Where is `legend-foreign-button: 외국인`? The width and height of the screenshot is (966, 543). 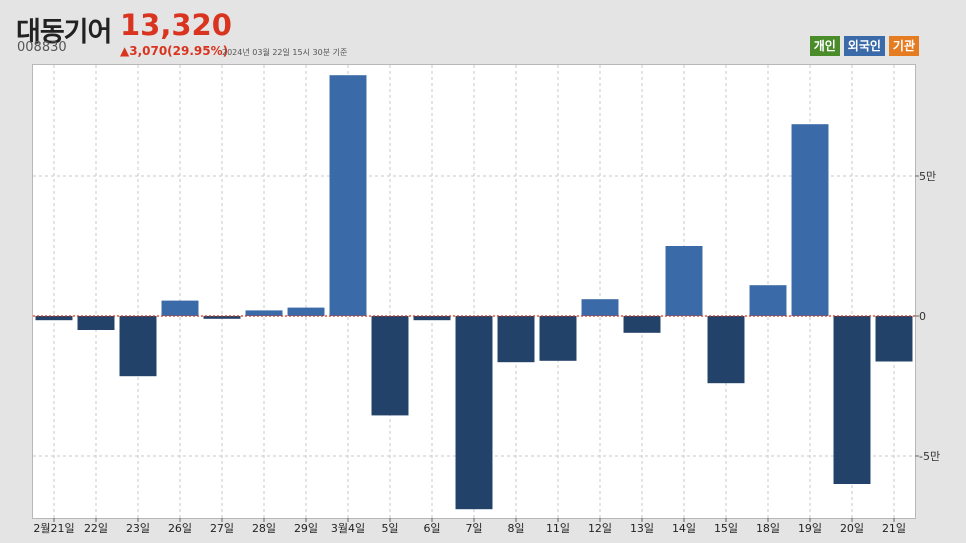 legend-foreign-button: 외국인 is located at coordinates (864, 46).